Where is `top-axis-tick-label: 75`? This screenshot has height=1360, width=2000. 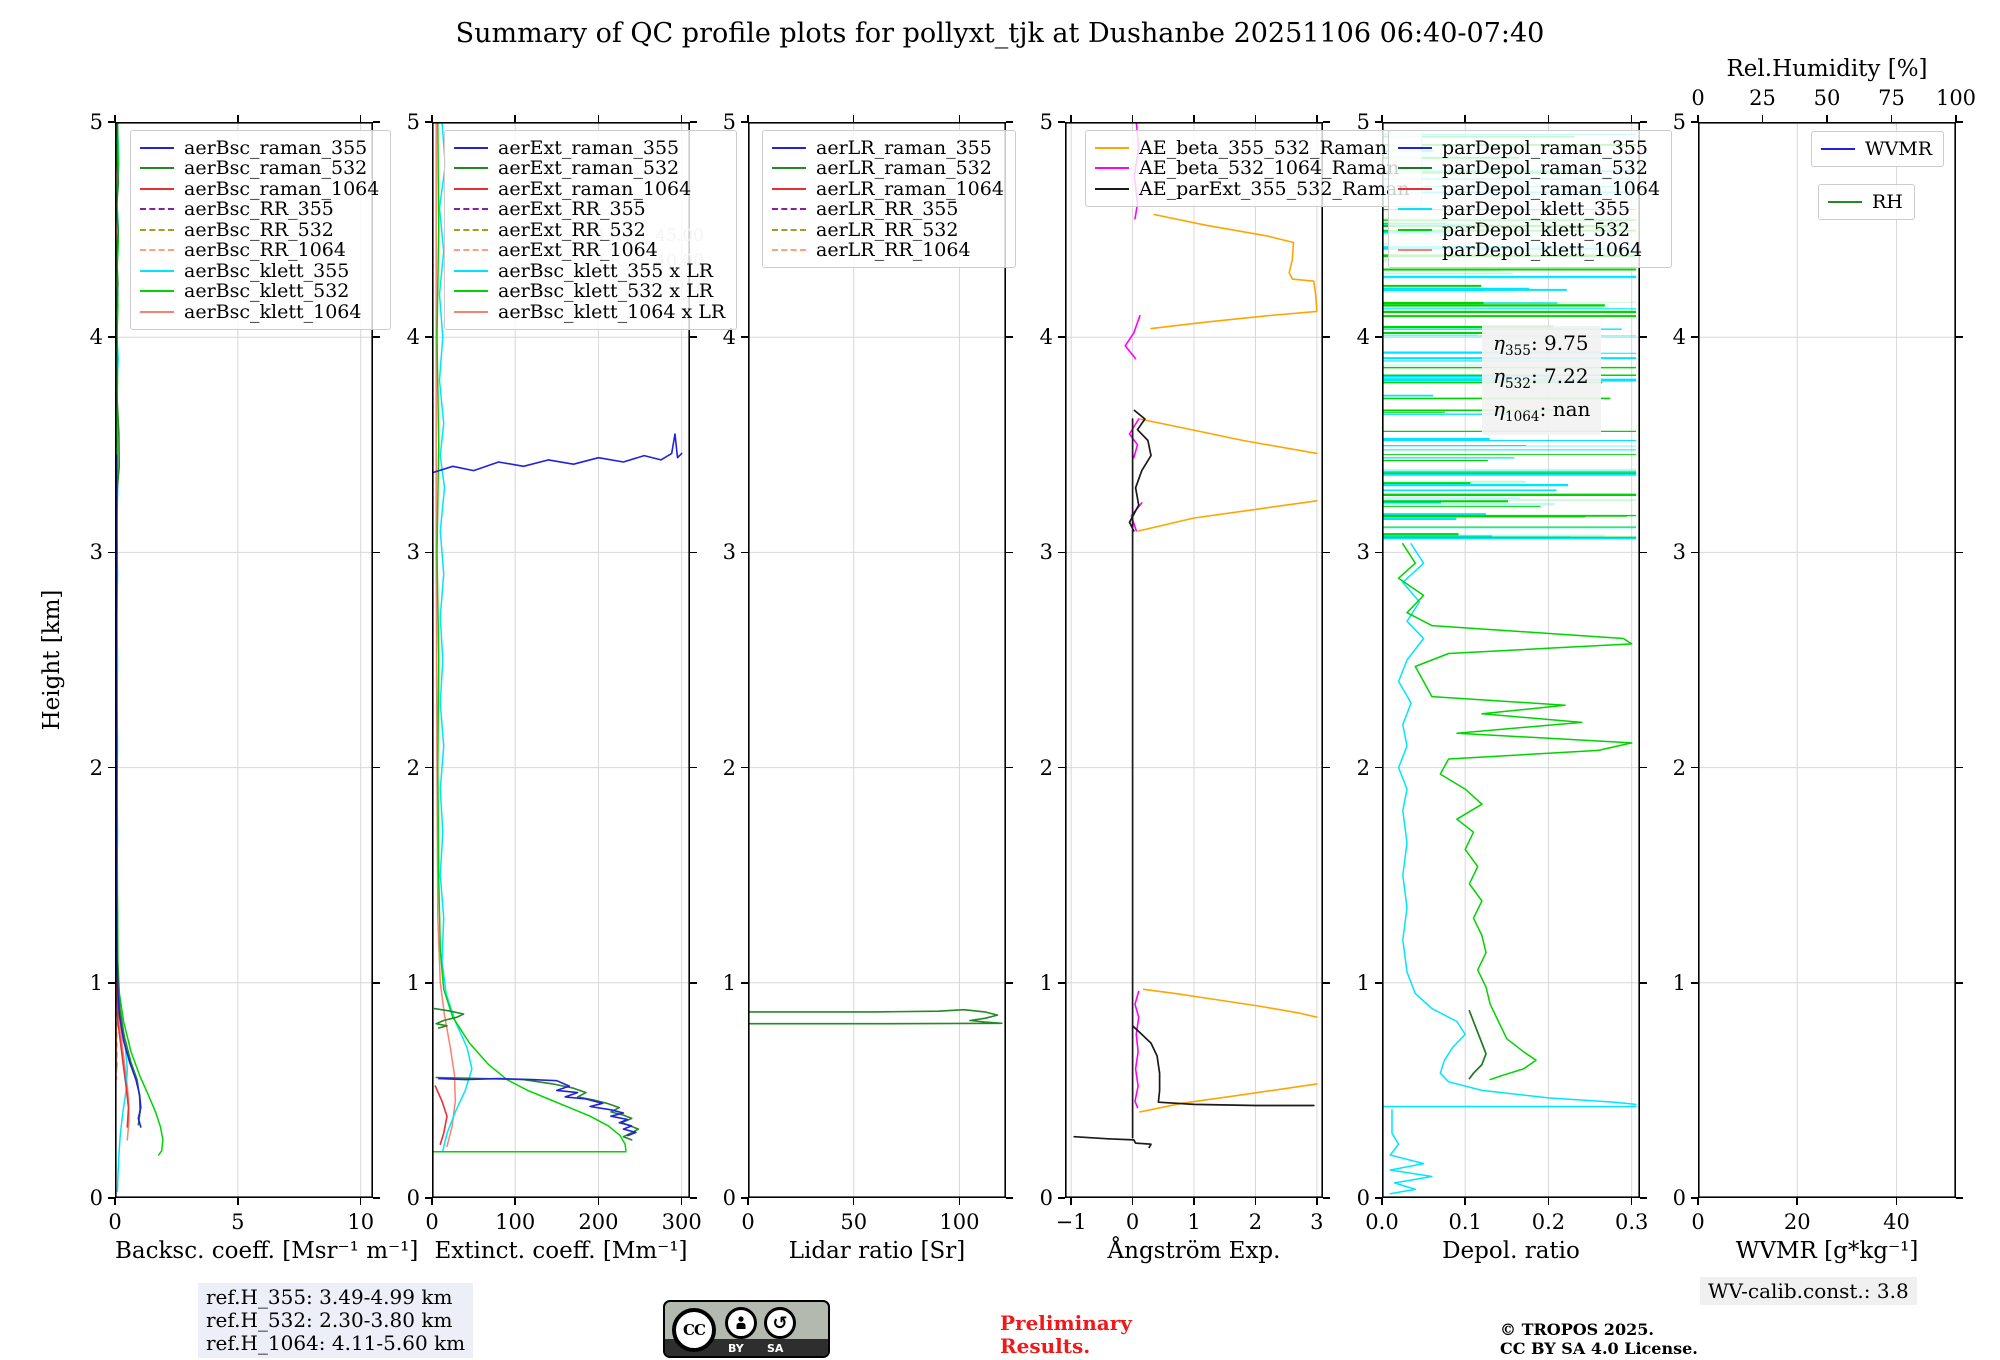
top-axis-tick-label: 75 is located at coordinates (1891, 98).